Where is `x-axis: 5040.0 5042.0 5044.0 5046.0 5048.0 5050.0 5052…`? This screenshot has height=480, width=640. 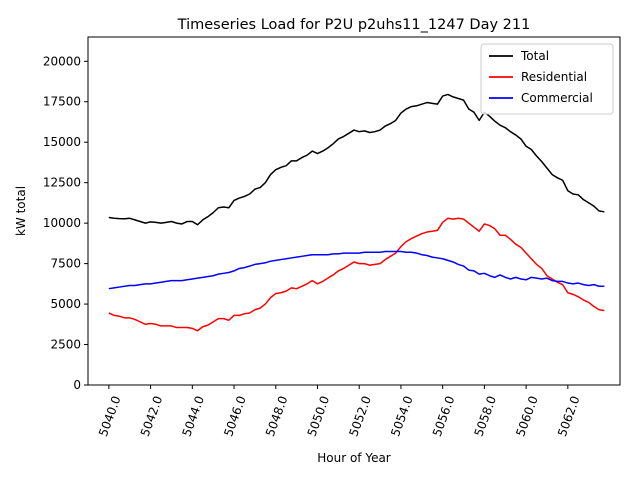 x-axis: 5040.0 5042.0 5044.0 5046.0 5048.0 5050.0 5052… is located at coordinates (339, 411).